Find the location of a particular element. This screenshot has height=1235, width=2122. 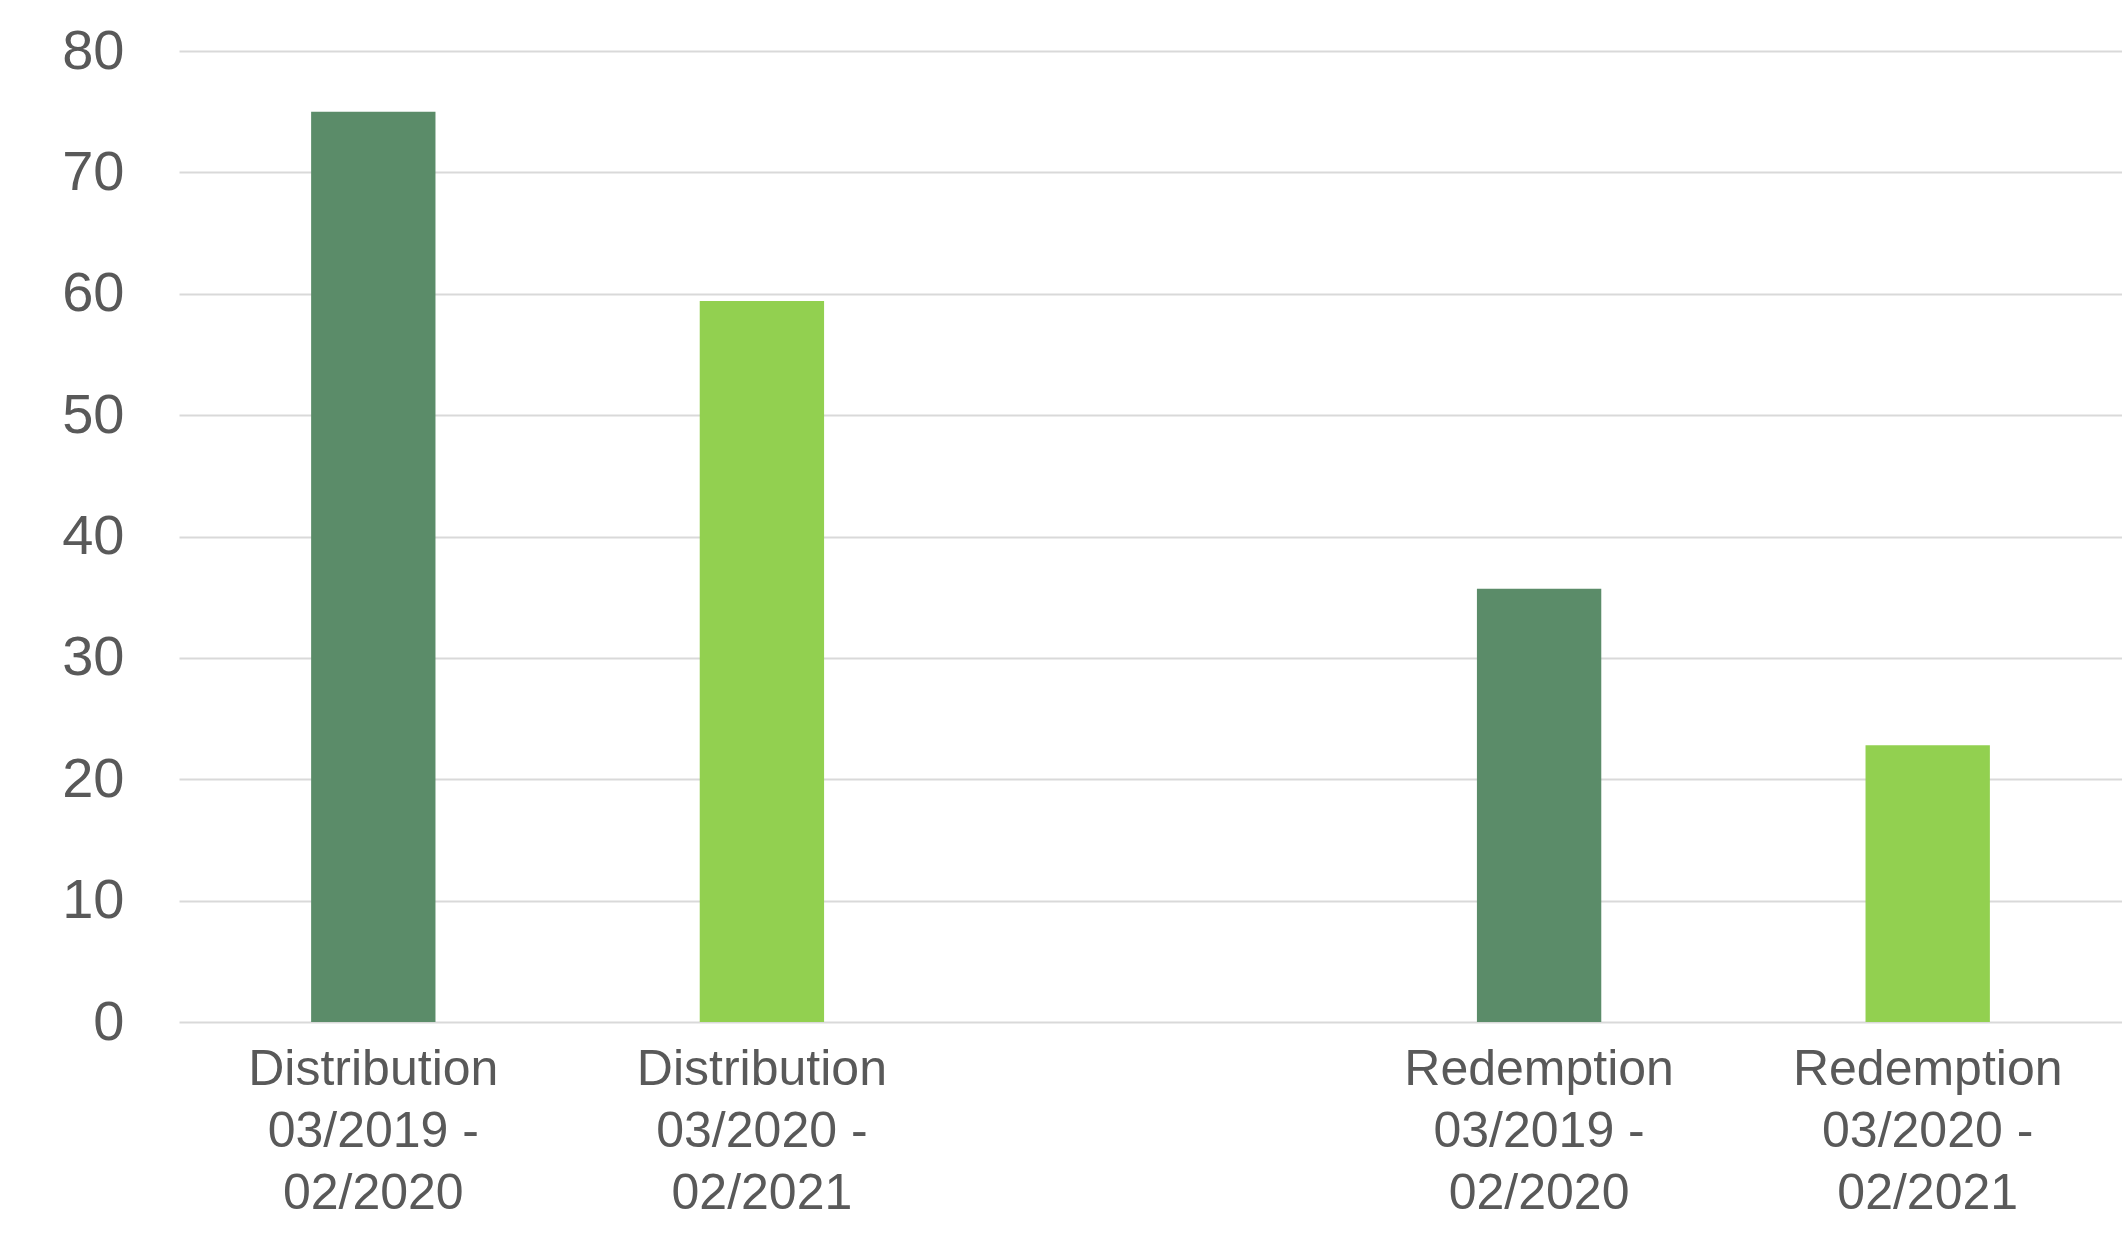

x-tick-label: Distribution 03/2019 - 02/2020 is located at coordinates (373, 1129).